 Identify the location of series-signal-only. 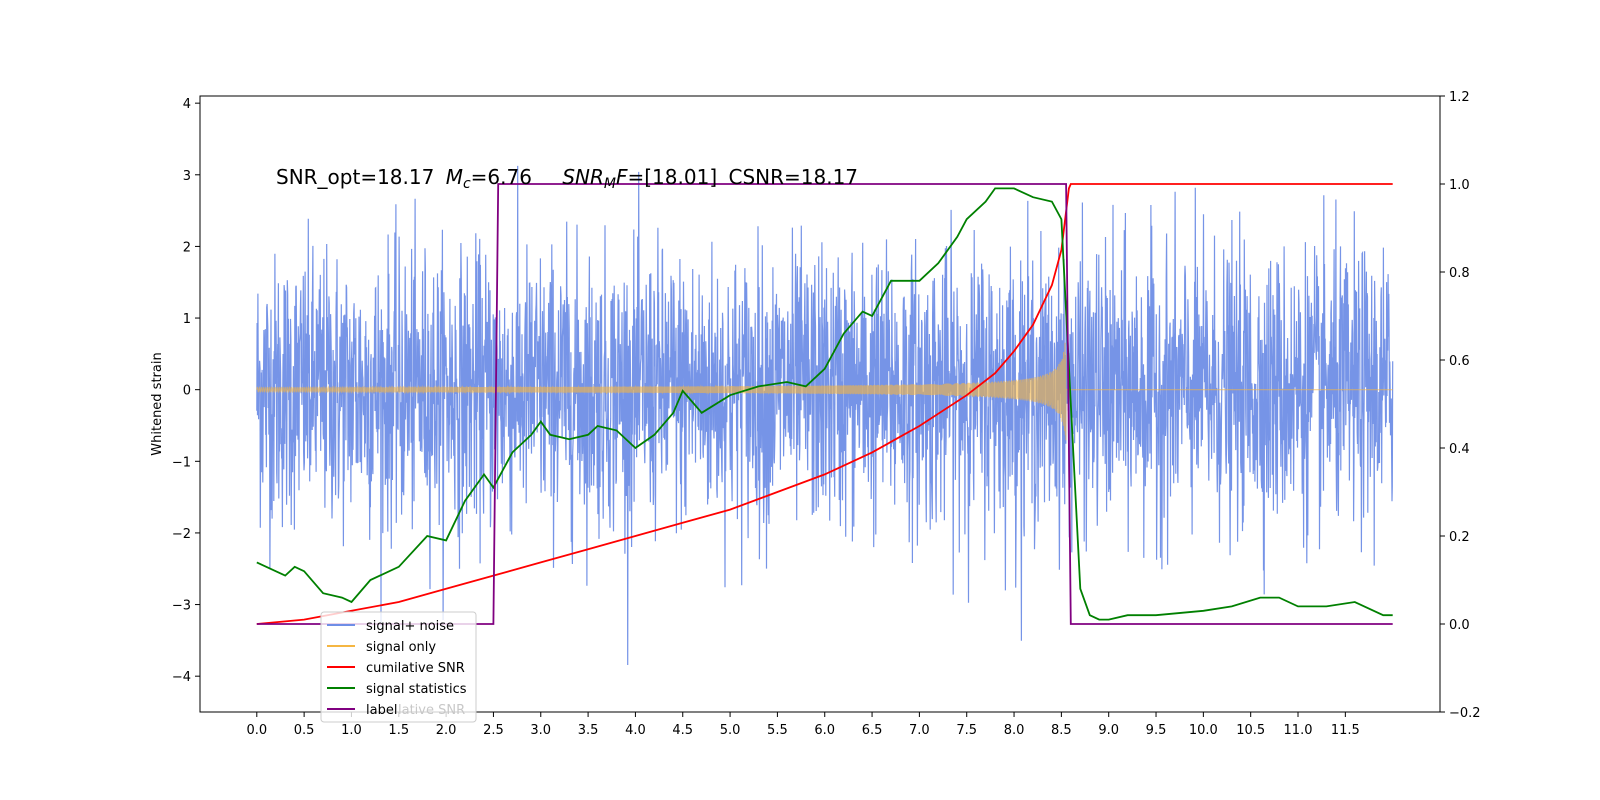
(824, 391).